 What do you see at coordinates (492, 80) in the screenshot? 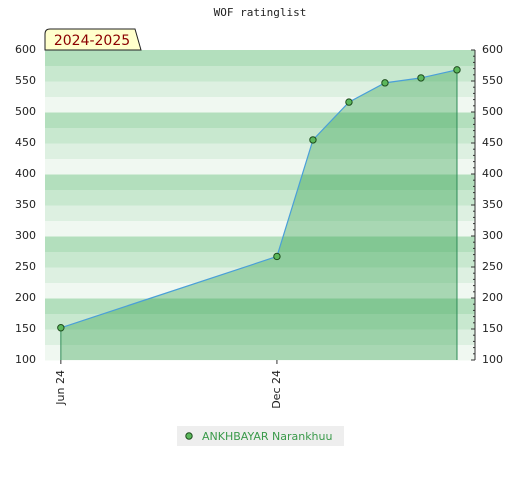
I see `y2-tick-label: 550` at bounding box center [492, 80].